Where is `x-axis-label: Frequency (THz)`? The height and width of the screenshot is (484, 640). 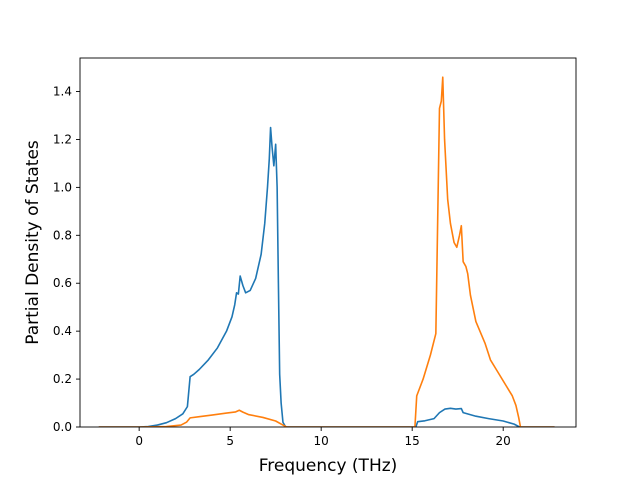 x-axis-label: Frequency (THz) is located at coordinates (328, 466).